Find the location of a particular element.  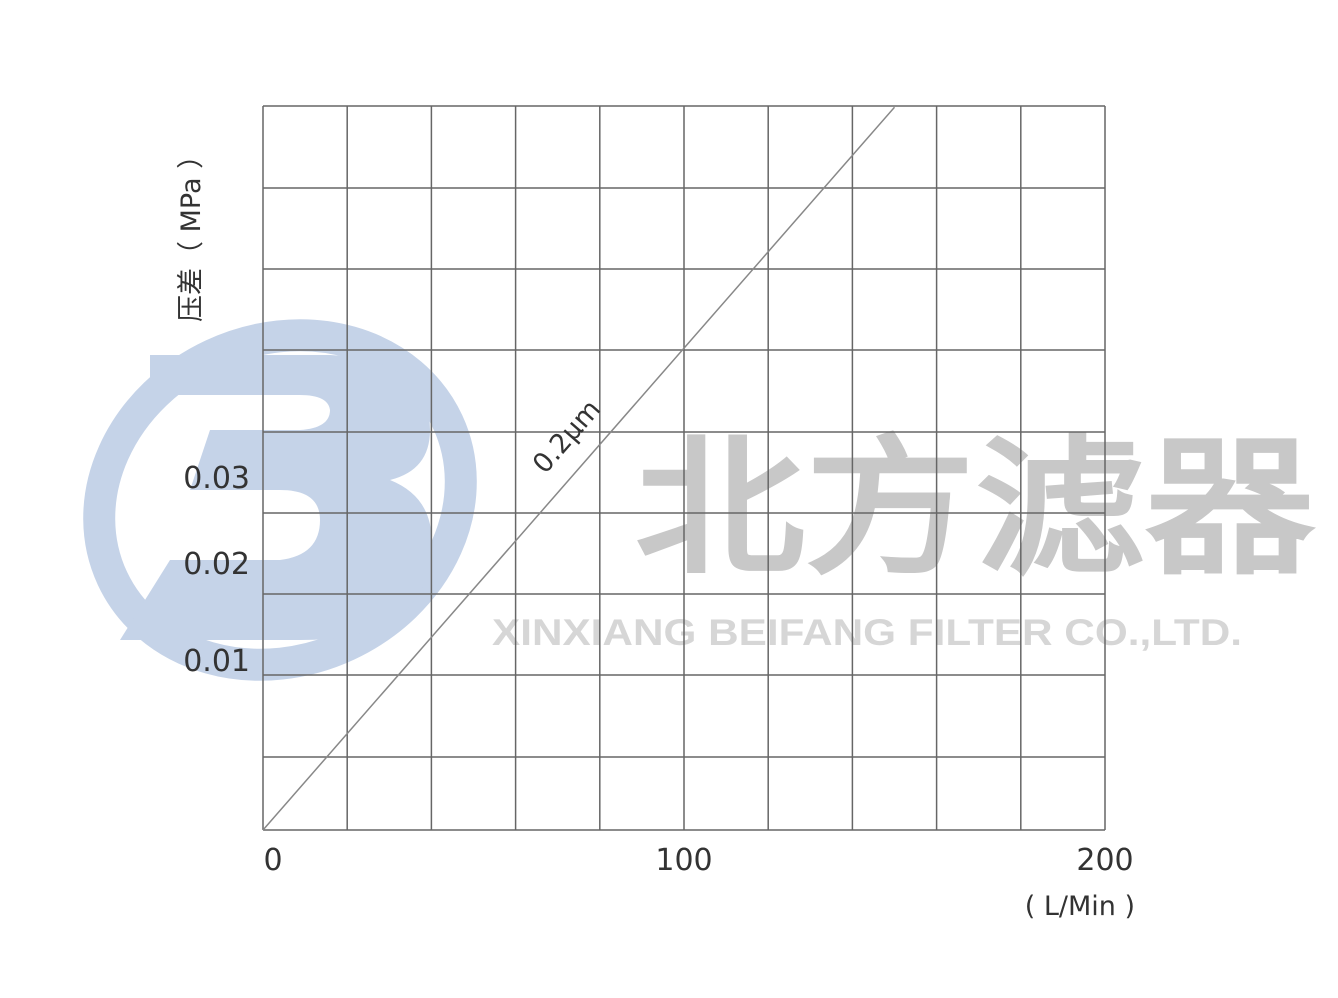

series-label: 0.2μm is located at coordinates (567, 437).